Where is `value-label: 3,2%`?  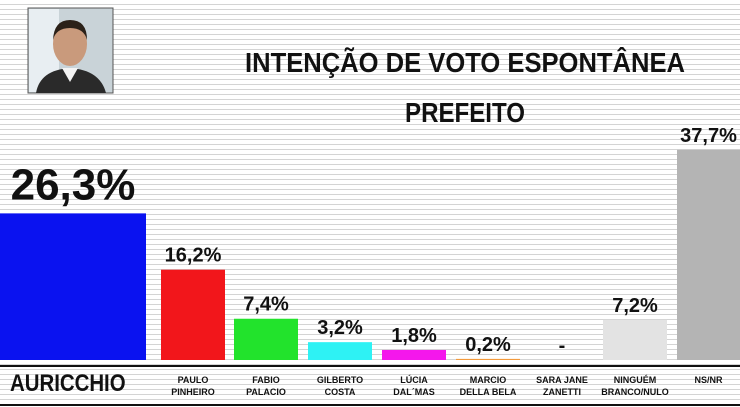
value-label: 3,2% is located at coordinates (340, 328).